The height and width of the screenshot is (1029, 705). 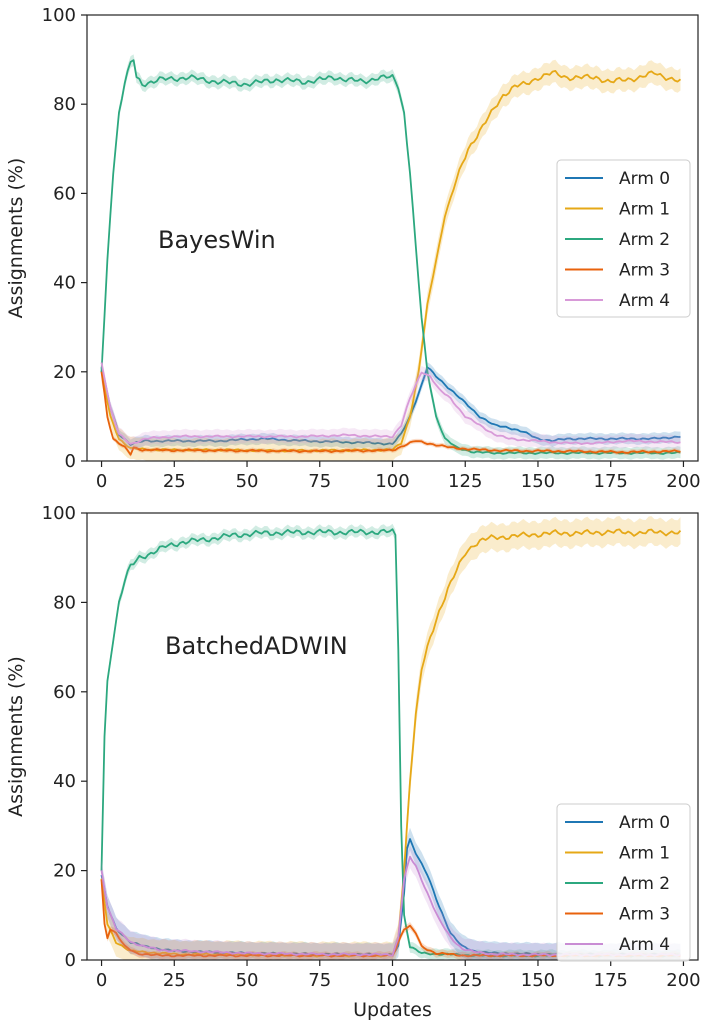 I want to click on x-axis-label: Updates, so click(x=392, y=1010).